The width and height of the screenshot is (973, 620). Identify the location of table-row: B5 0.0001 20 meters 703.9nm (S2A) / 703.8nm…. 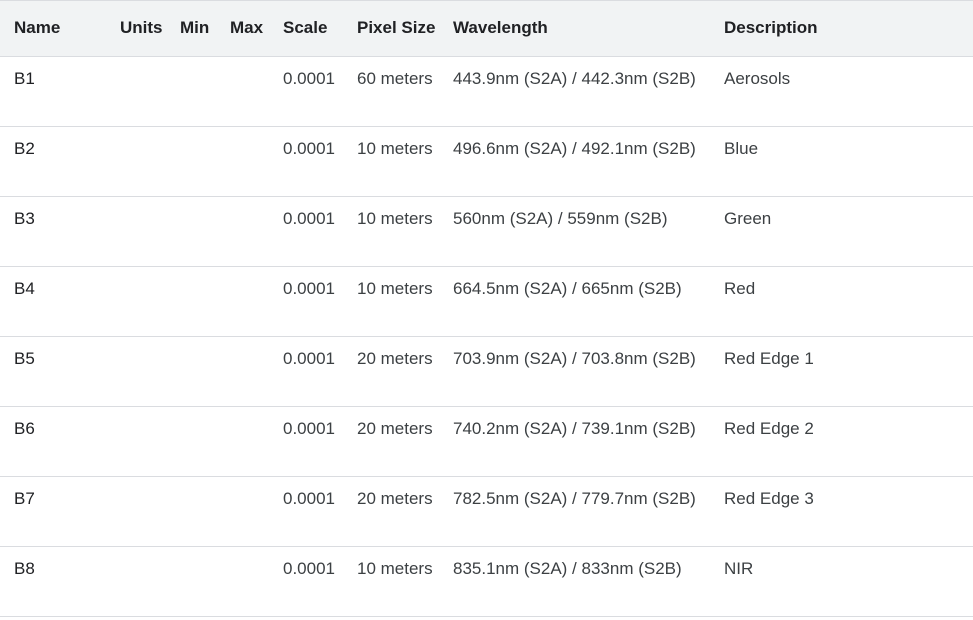
(486, 371).